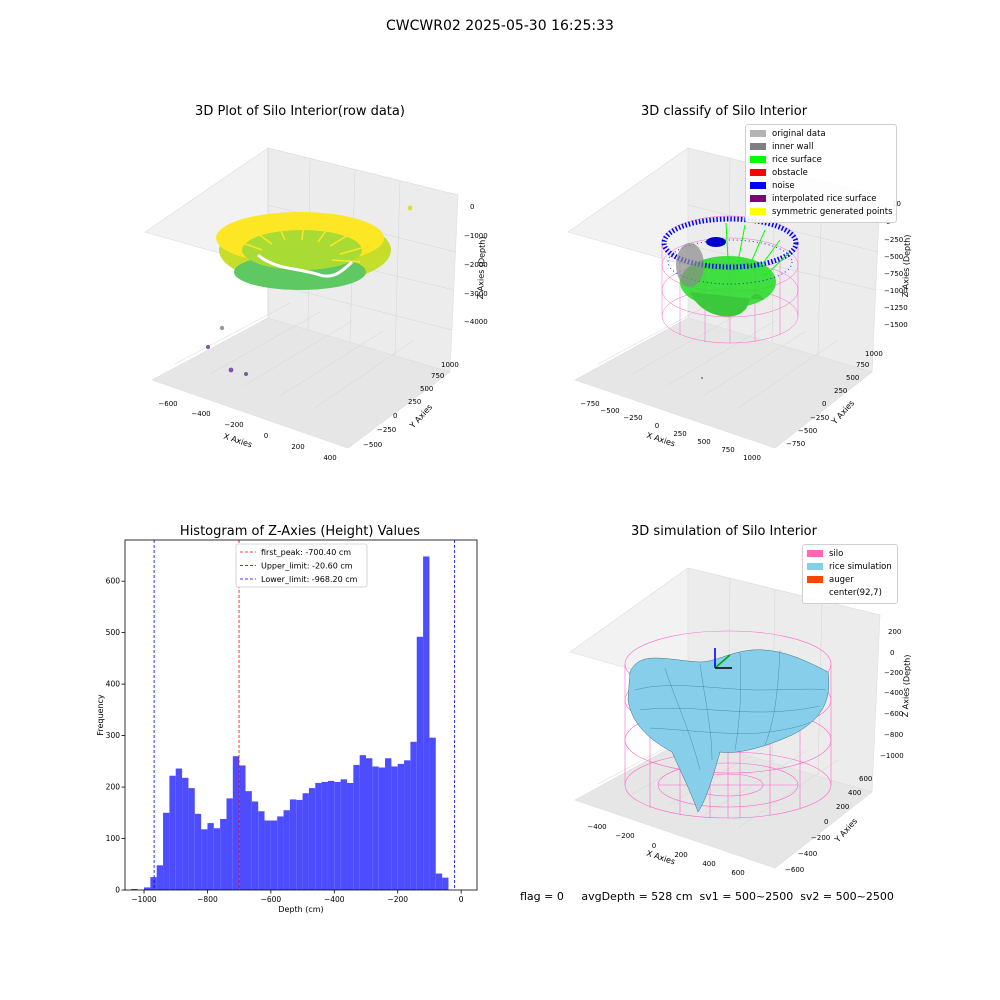 This screenshot has height=1000, width=1000. Describe the element at coordinates (893, 257) in the screenshot. I see `p2-ztick: −500` at that location.